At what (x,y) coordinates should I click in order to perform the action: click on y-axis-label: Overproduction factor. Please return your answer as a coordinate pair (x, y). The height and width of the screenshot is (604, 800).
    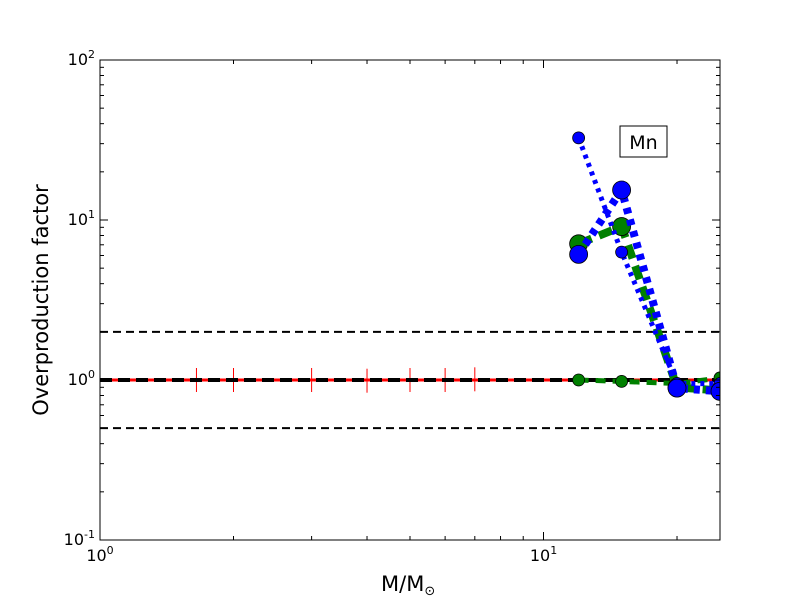
    Looking at the image, I should click on (41, 300).